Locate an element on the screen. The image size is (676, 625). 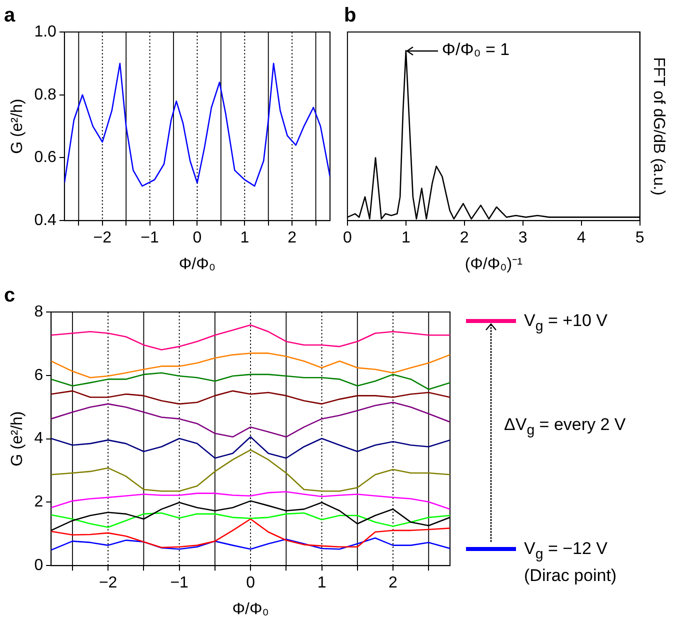
y-tick-label: 1.0 is located at coordinates (45, 31).